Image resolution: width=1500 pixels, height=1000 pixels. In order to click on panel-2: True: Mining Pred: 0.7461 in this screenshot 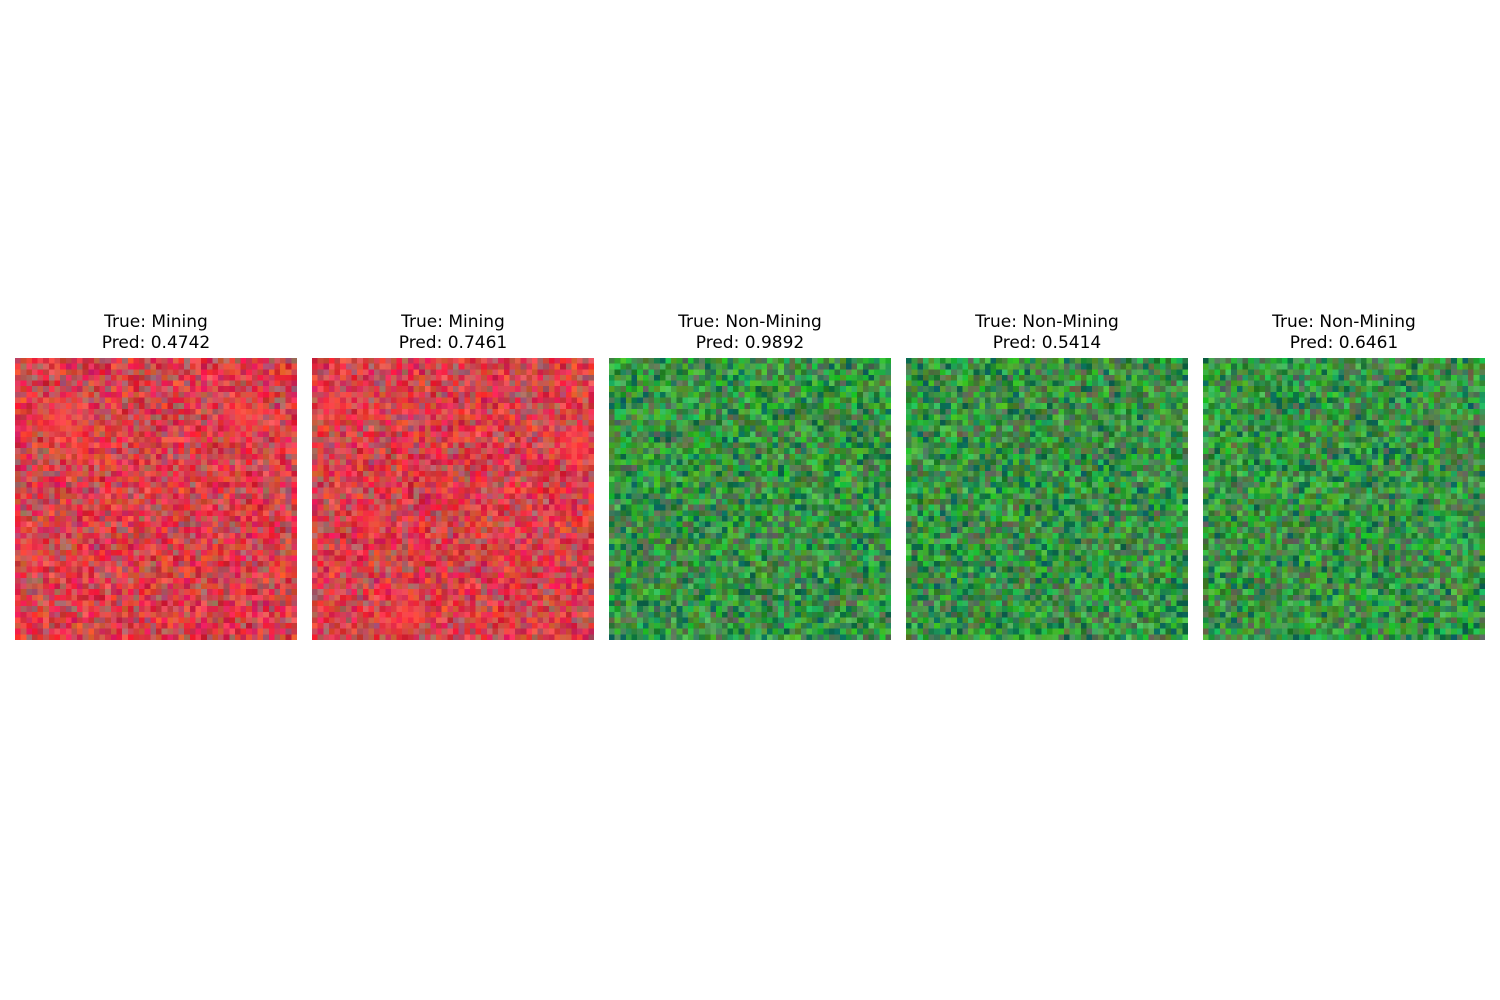, I will do `click(453, 476)`.